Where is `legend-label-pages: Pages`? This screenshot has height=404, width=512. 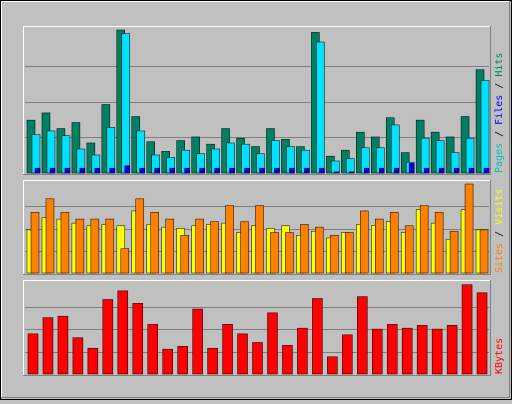 legend-label-pages: Pages is located at coordinates (499, 158).